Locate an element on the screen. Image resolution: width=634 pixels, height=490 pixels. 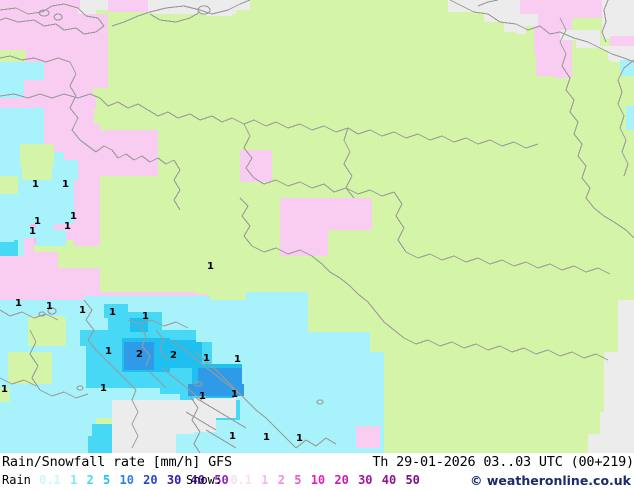
snow-scale-step: 30 is located at coordinates (365, 480).